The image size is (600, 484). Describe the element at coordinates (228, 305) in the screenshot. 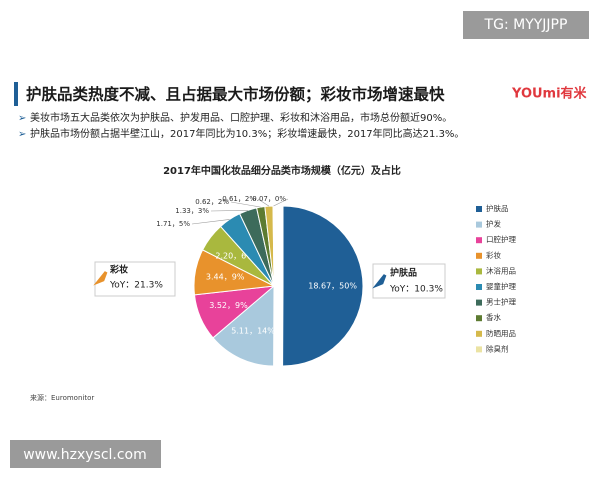

I see `value-label: 3.52，9%` at that location.